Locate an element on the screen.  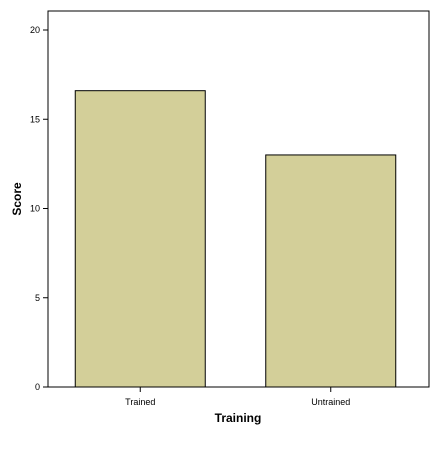
x-tick-label: Trained is located at coordinates (140, 402).